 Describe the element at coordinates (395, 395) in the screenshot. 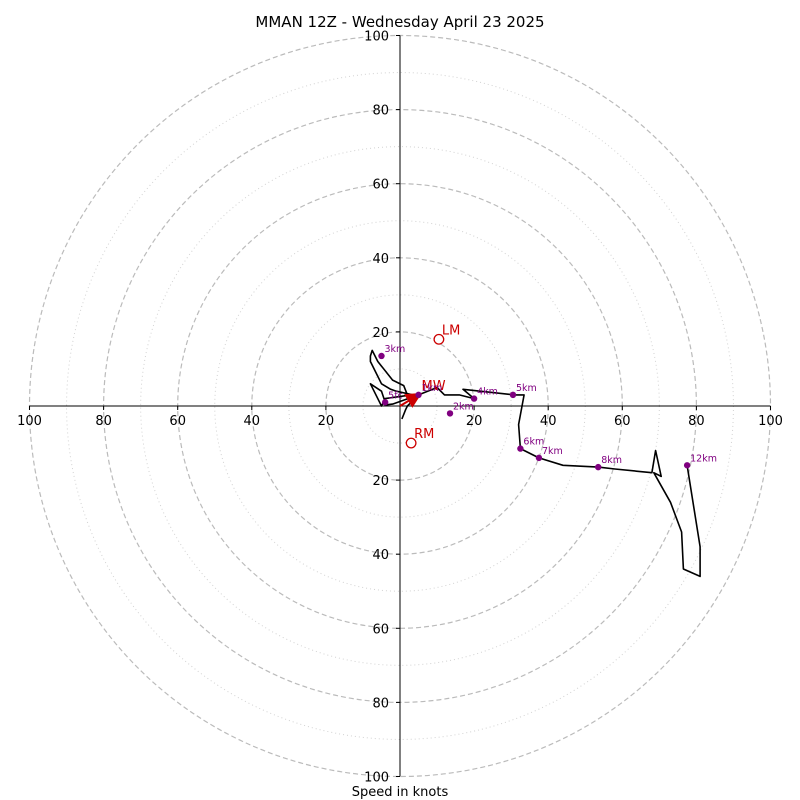

I see `height-label-5fc: 5fc` at that location.